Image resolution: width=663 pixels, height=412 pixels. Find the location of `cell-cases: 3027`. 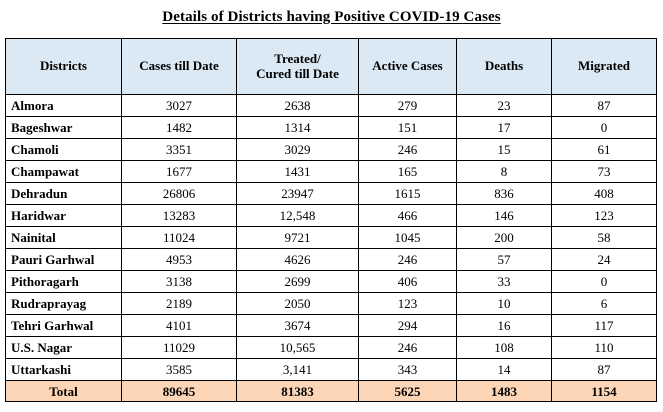

cell-cases: 3027 is located at coordinates (179, 105).